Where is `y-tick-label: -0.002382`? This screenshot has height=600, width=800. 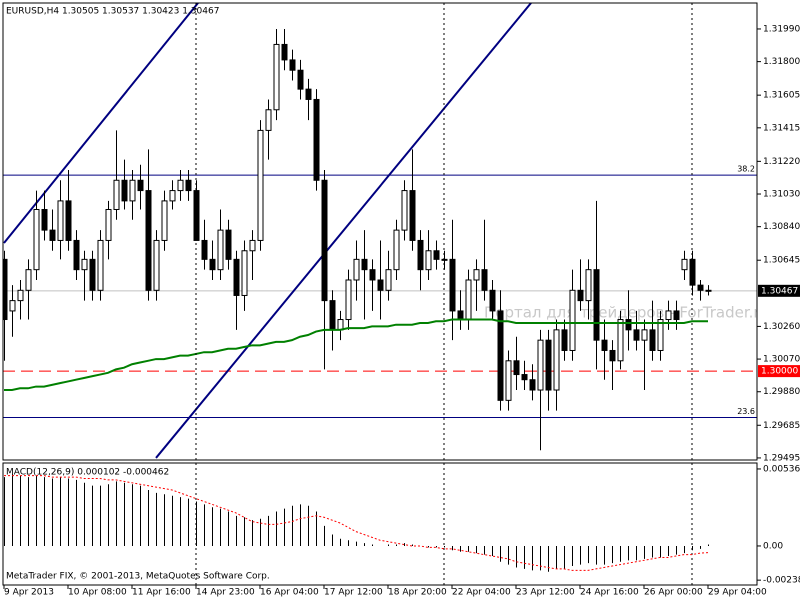 y-tick-label: -0.002382 is located at coordinates (781, 581).